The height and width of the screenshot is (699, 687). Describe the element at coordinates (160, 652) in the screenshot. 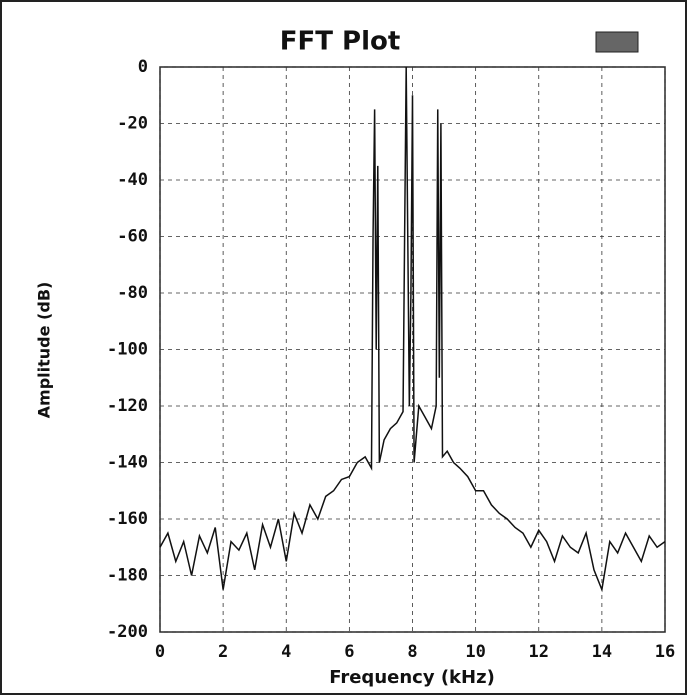

I see `x-tick-label: 0` at that location.